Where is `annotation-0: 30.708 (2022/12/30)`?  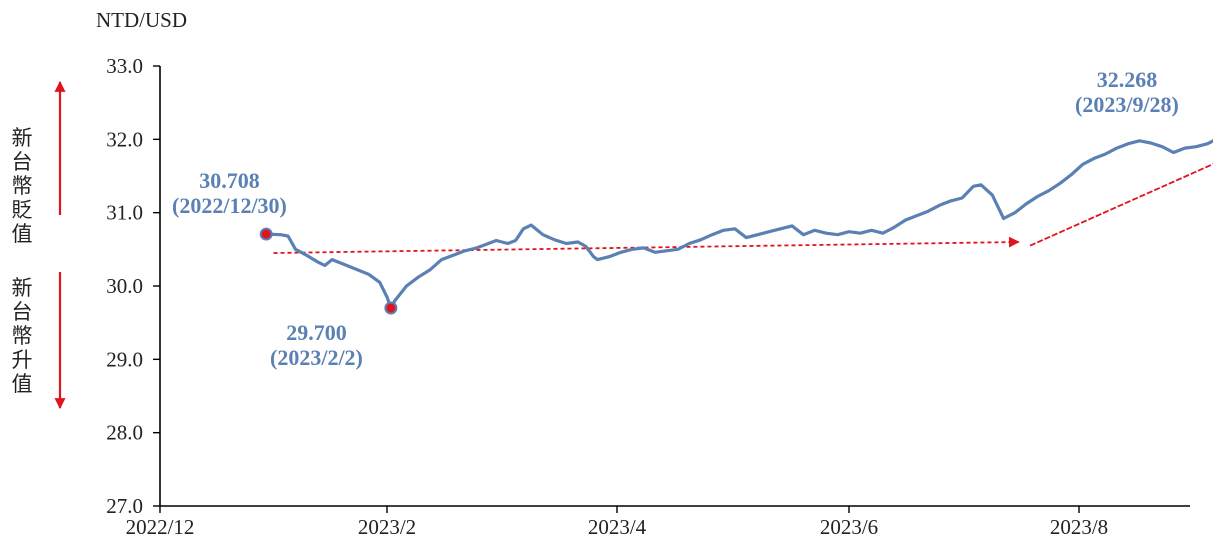 annotation-0: 30.708 (2022/12/30) is located at coordinates (229, 193).